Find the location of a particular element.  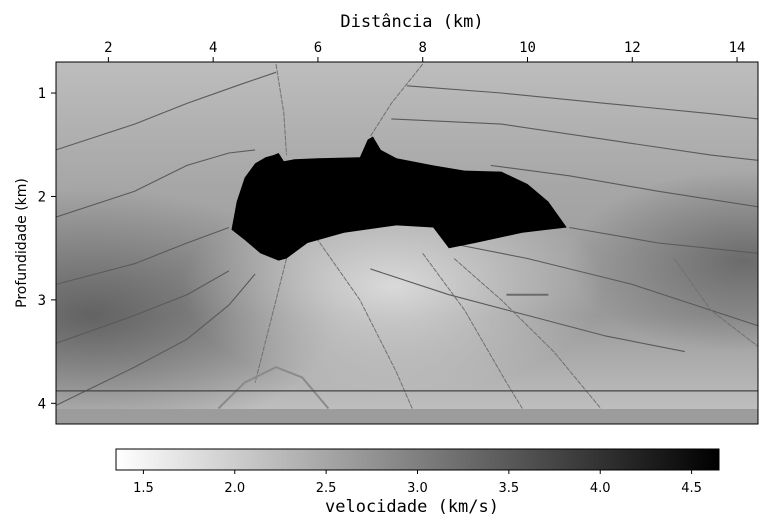

colorbar-tick-label-4: 4.0 is located at coordinates (600, 488).